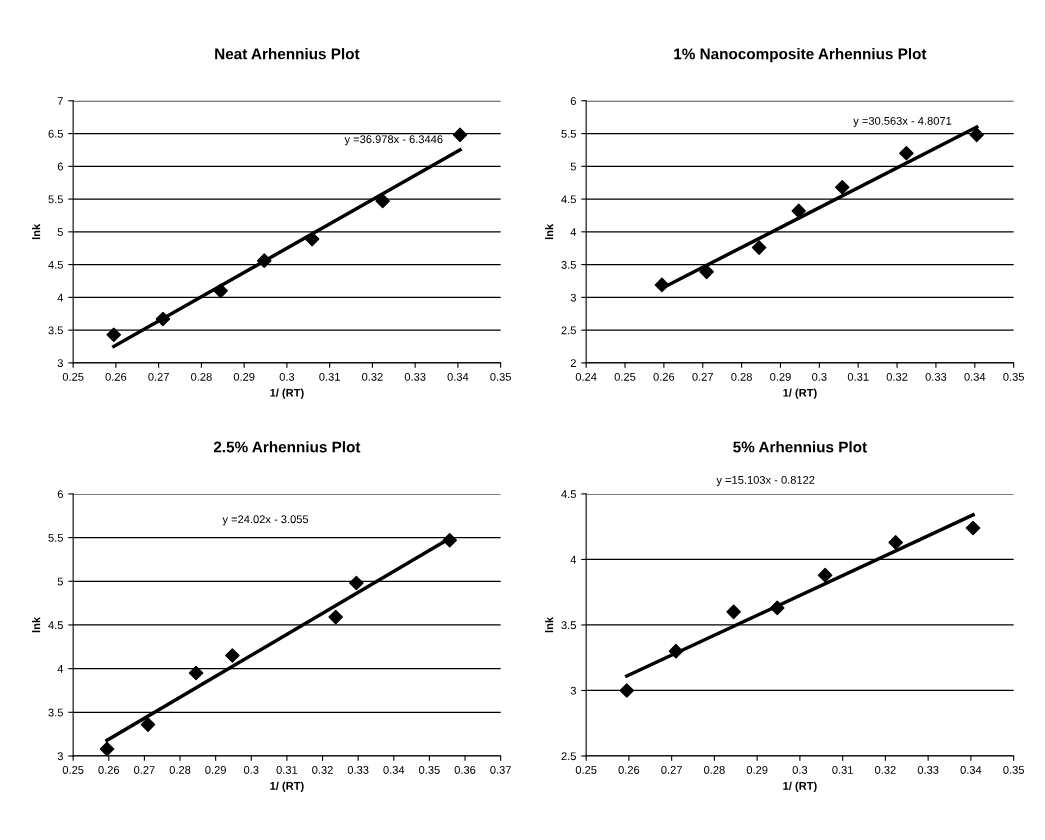 This screenshot has height=840, width=1045. What do you see at coordinates (287, 447) in the screenshot?
I see `chart-title: 2.5% Arhennius Plot` at bounding box center [287, 447].